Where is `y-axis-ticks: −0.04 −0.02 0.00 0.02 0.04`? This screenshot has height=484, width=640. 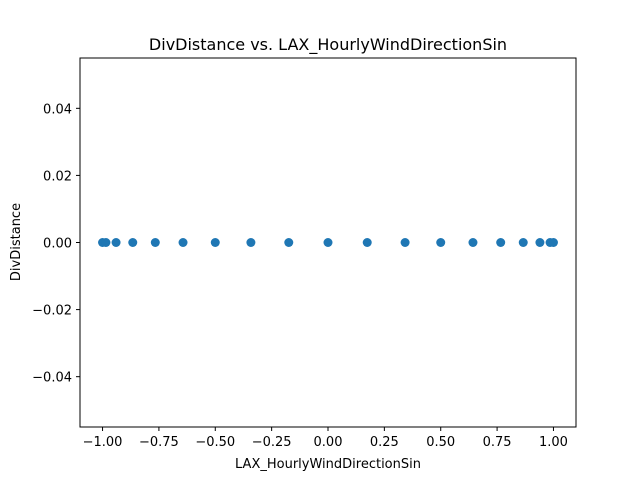
y-axis-ticks: −0.04 −0.02 0.00 0.02 0.04 is located at coordinates (56, 244).